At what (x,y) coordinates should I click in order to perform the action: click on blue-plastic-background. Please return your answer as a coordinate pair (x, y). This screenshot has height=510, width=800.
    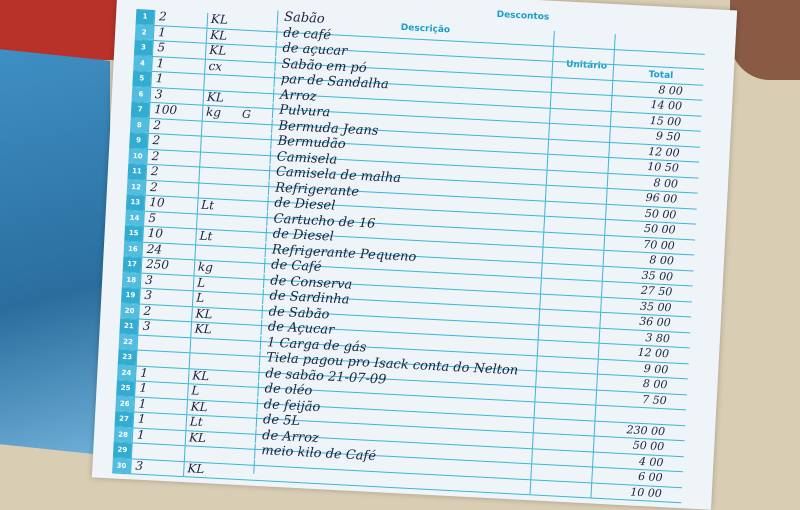
    Looking at the image, I should click on (55, 252).